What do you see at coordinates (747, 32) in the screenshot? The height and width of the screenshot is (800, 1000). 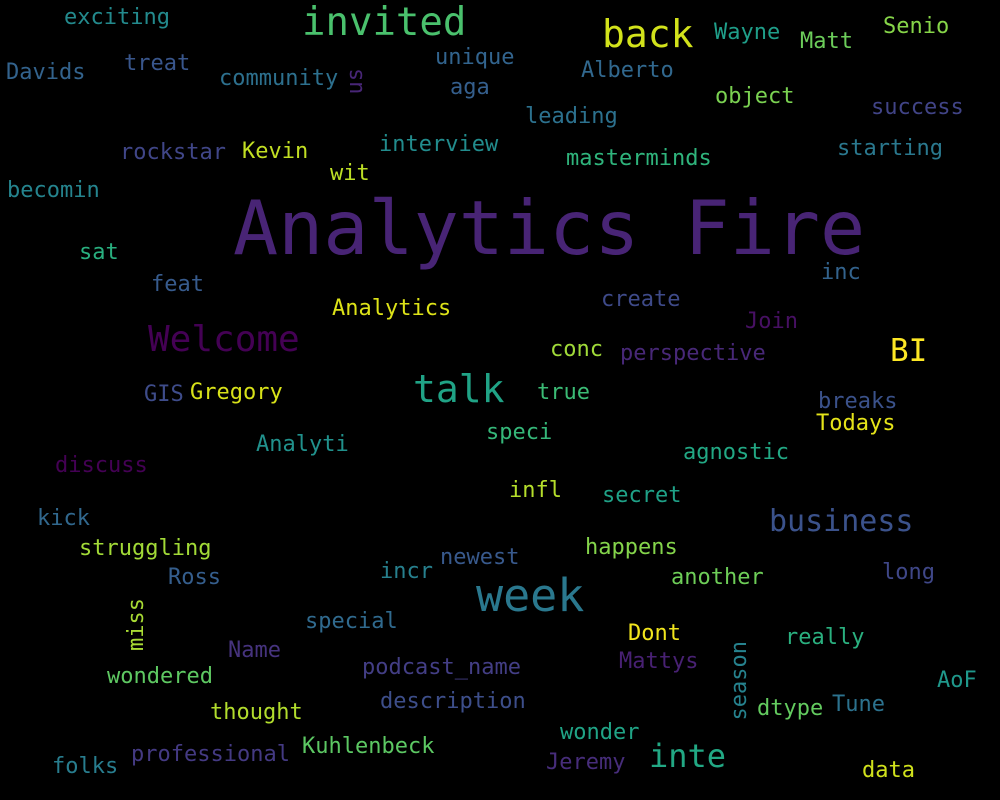 I see `word-wayne: Wayne` at bounding box center [747, 32].